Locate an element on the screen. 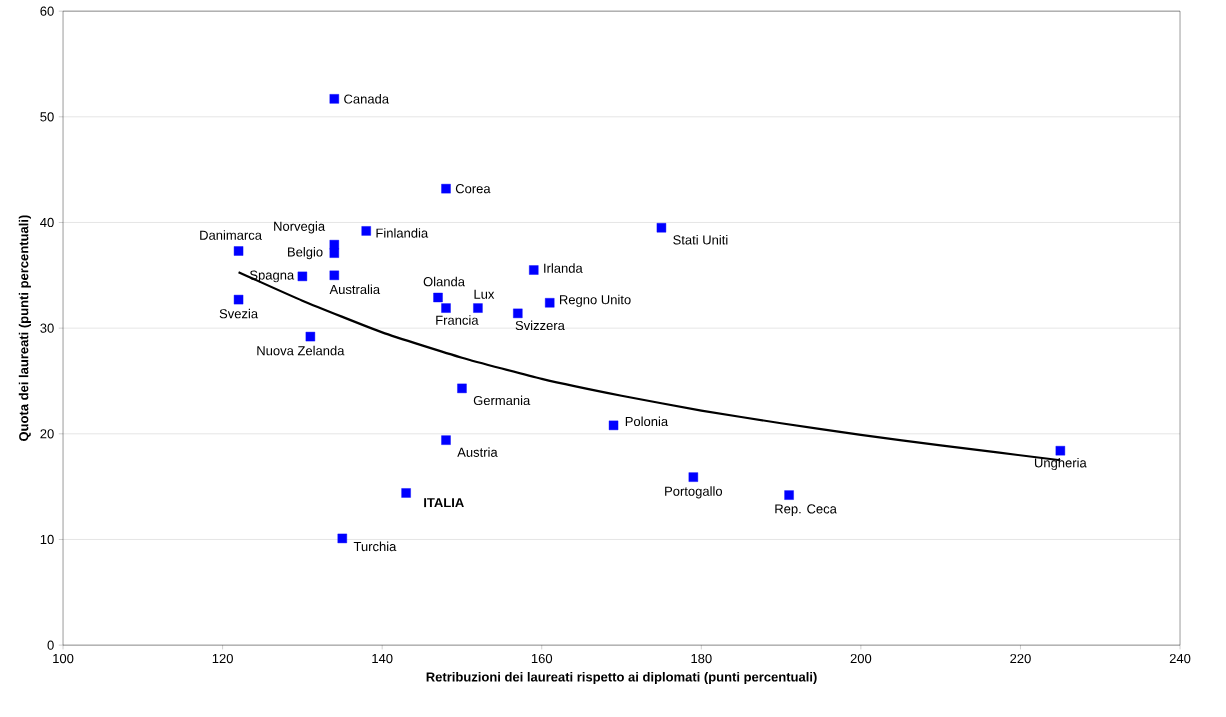  annotation: Svizzera is located at coordinates (540, 325).